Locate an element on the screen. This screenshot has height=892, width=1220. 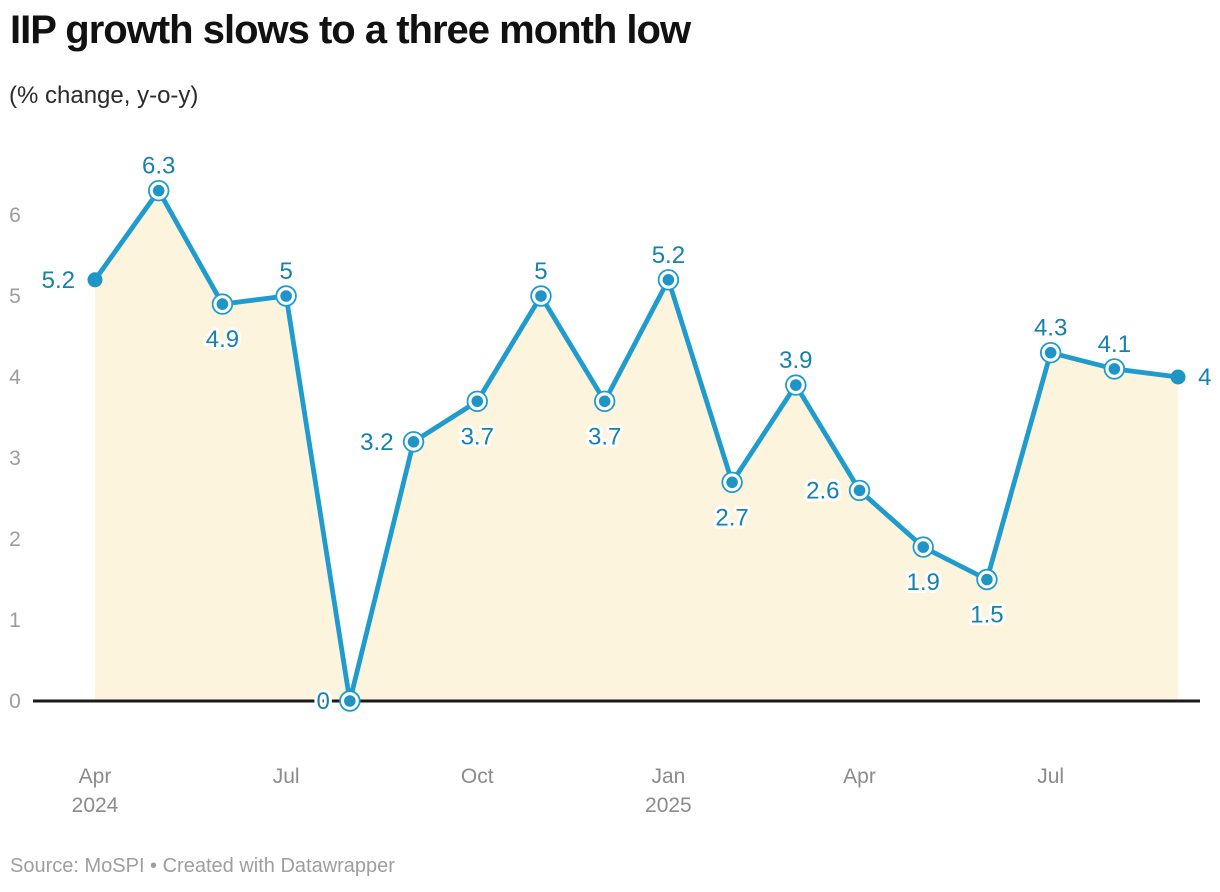
chart-title: IIP growth slows to a three month low is located at coordinates (350, 30).